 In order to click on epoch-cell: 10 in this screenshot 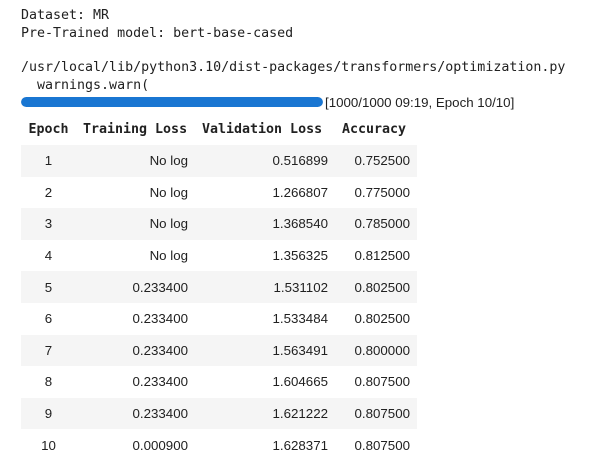, I will do `click(48, 445)`.